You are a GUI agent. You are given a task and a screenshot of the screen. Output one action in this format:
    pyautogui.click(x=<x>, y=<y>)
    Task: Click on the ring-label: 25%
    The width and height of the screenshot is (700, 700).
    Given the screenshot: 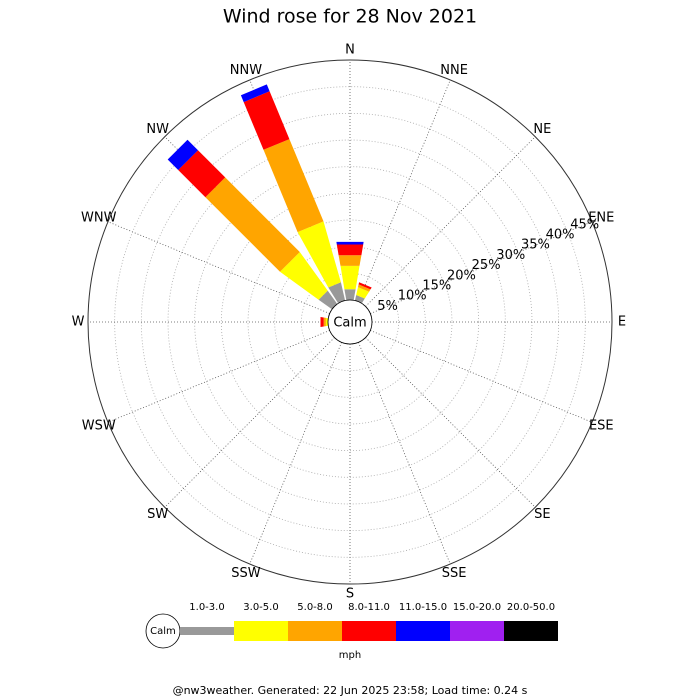 What is the action you would take?
    pyautogui.click(x=486, y=265)
    